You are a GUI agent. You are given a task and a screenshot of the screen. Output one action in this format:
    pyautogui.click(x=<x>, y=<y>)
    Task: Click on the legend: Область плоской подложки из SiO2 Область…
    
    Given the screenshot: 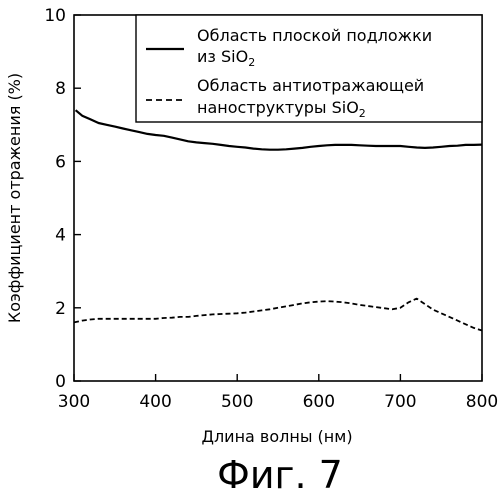 What is the action you would take?
    pyautogui.click(x=309, y=68)
    